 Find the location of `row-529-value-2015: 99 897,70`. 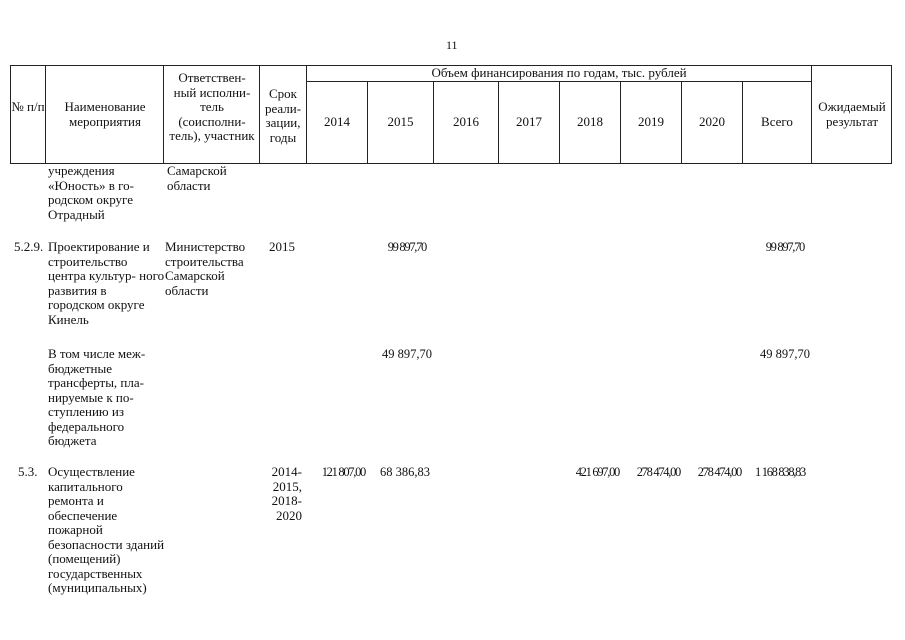

row-529-value-2015: 99 897,70 is located at coordinates (407, 247).